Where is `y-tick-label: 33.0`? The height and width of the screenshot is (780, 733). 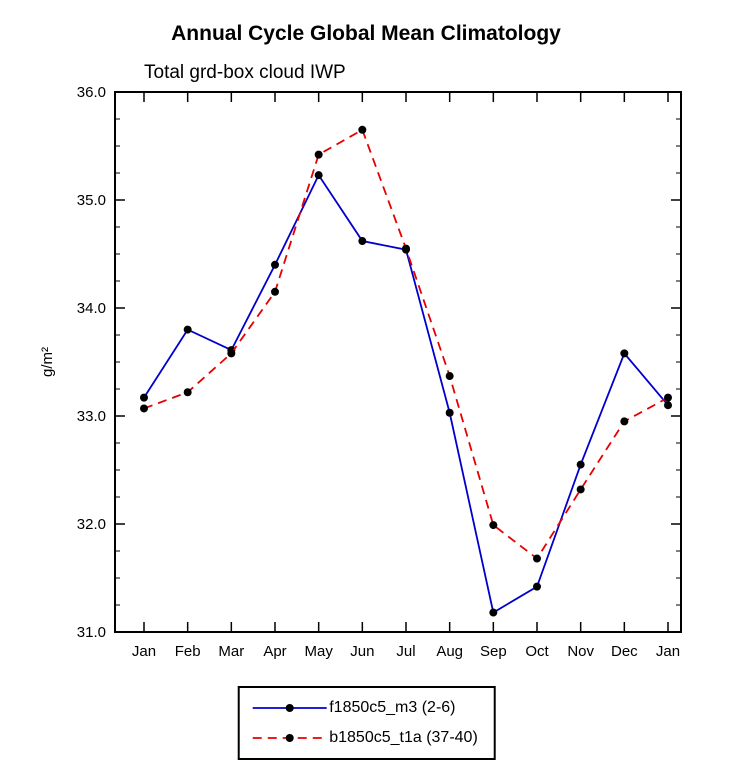
y-tick-label: 33.0 is located at coordinates (91, 416).